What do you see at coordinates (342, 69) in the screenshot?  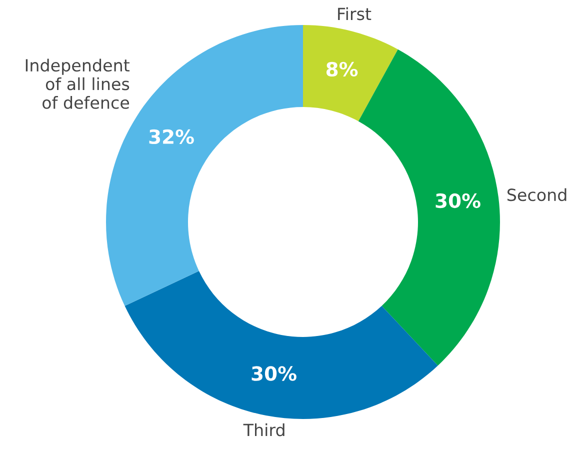 I see `data-label: 8%` at bounding box center [342, 69].